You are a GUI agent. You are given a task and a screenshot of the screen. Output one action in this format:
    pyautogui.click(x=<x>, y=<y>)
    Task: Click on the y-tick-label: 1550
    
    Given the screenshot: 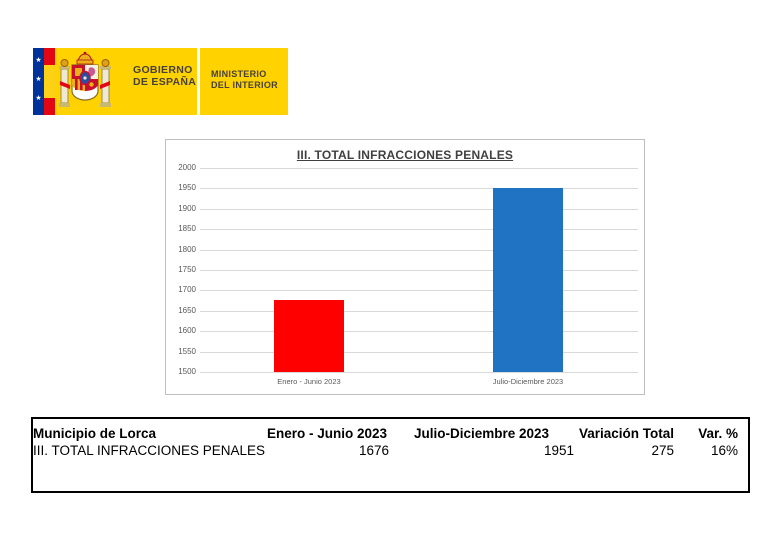 What is the action you would take?
    pyautogui.click(x=187, y=351)
    